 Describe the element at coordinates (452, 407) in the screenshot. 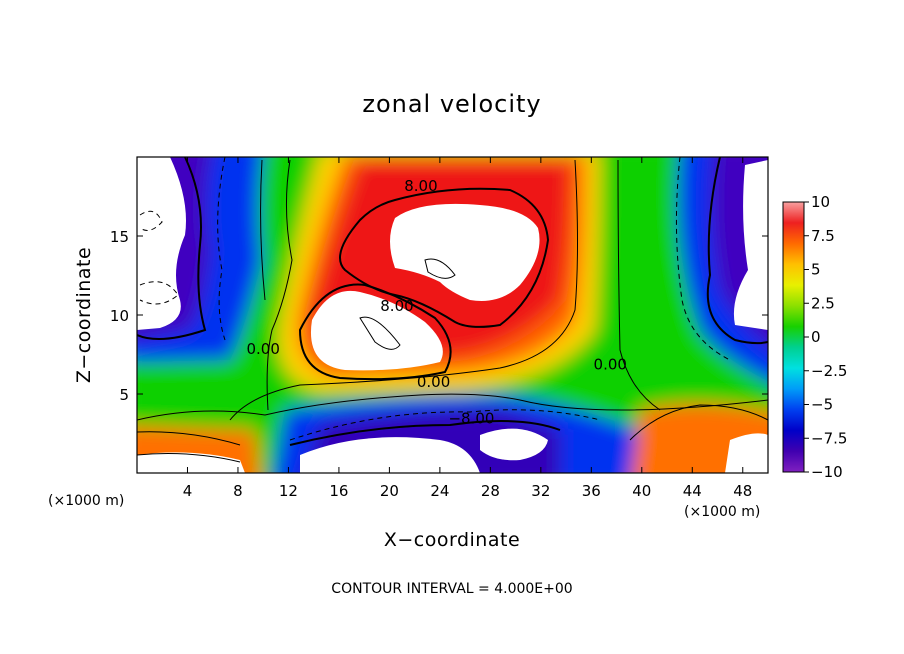

I see `contour-0-bottom` at that location.